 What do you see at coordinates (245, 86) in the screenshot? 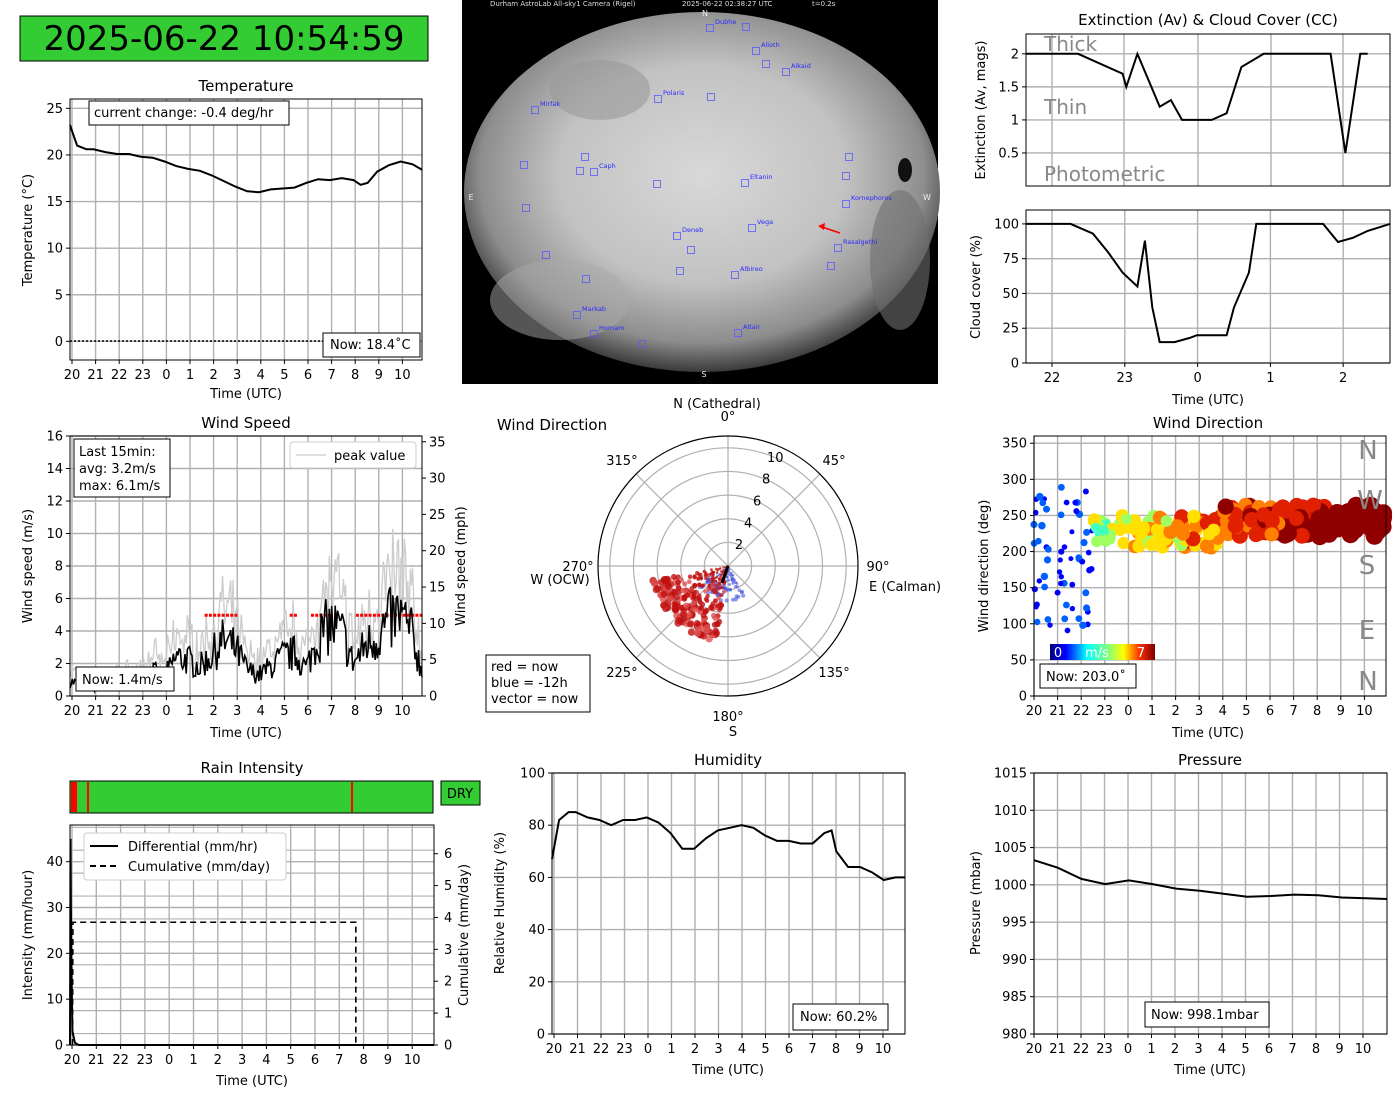
I see `chart-title: Temperature` at bounding box center [245, 86].